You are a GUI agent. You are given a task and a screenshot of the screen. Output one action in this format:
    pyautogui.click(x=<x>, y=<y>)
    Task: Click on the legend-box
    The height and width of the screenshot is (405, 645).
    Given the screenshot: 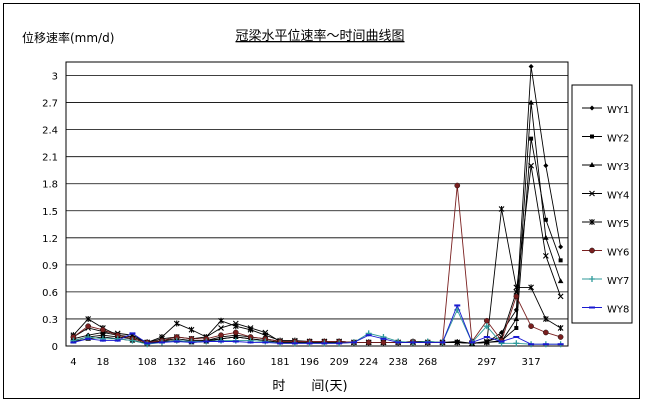 What is the action you would take?
    pyautogui.click(x=602, y=204)
    